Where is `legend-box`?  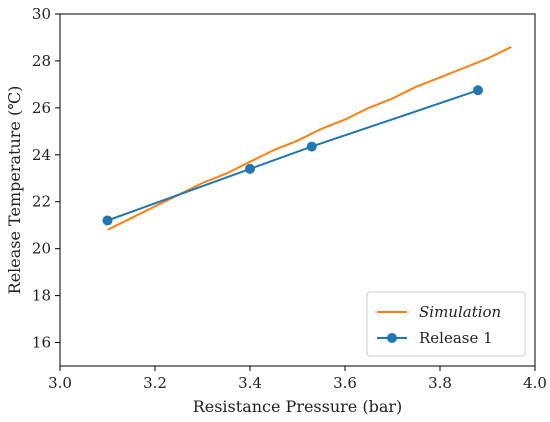
legend-box is located at coordinates (446, 324).